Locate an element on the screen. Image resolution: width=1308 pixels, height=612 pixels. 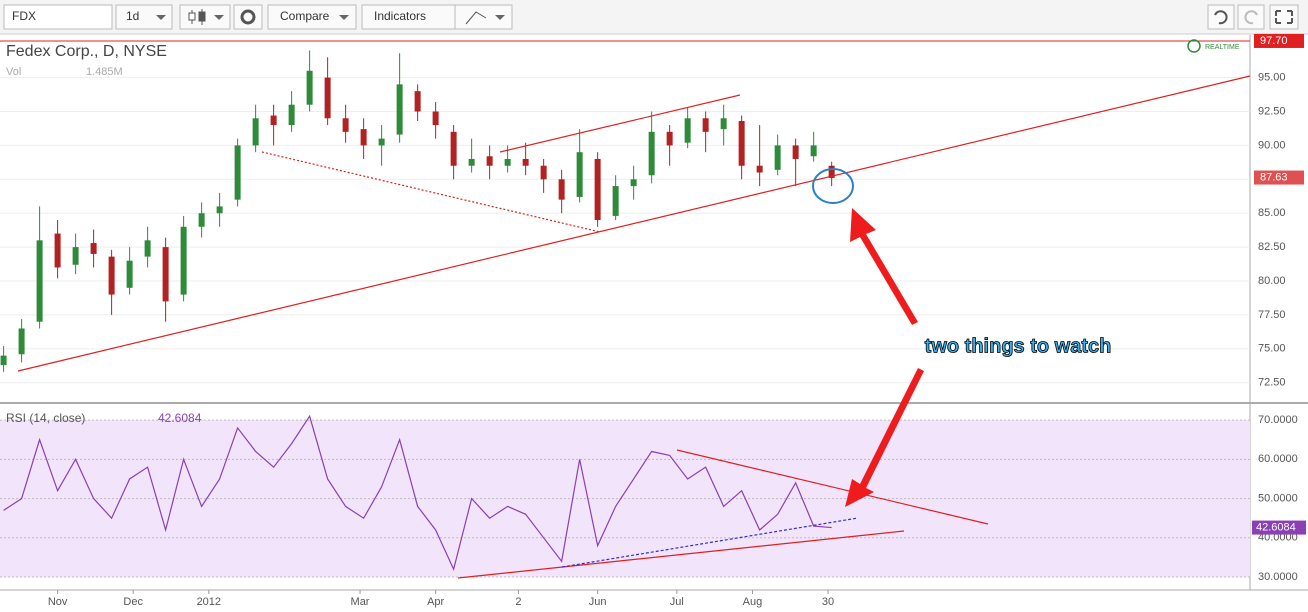
interval: 1d is located at coordinates (132, 16).